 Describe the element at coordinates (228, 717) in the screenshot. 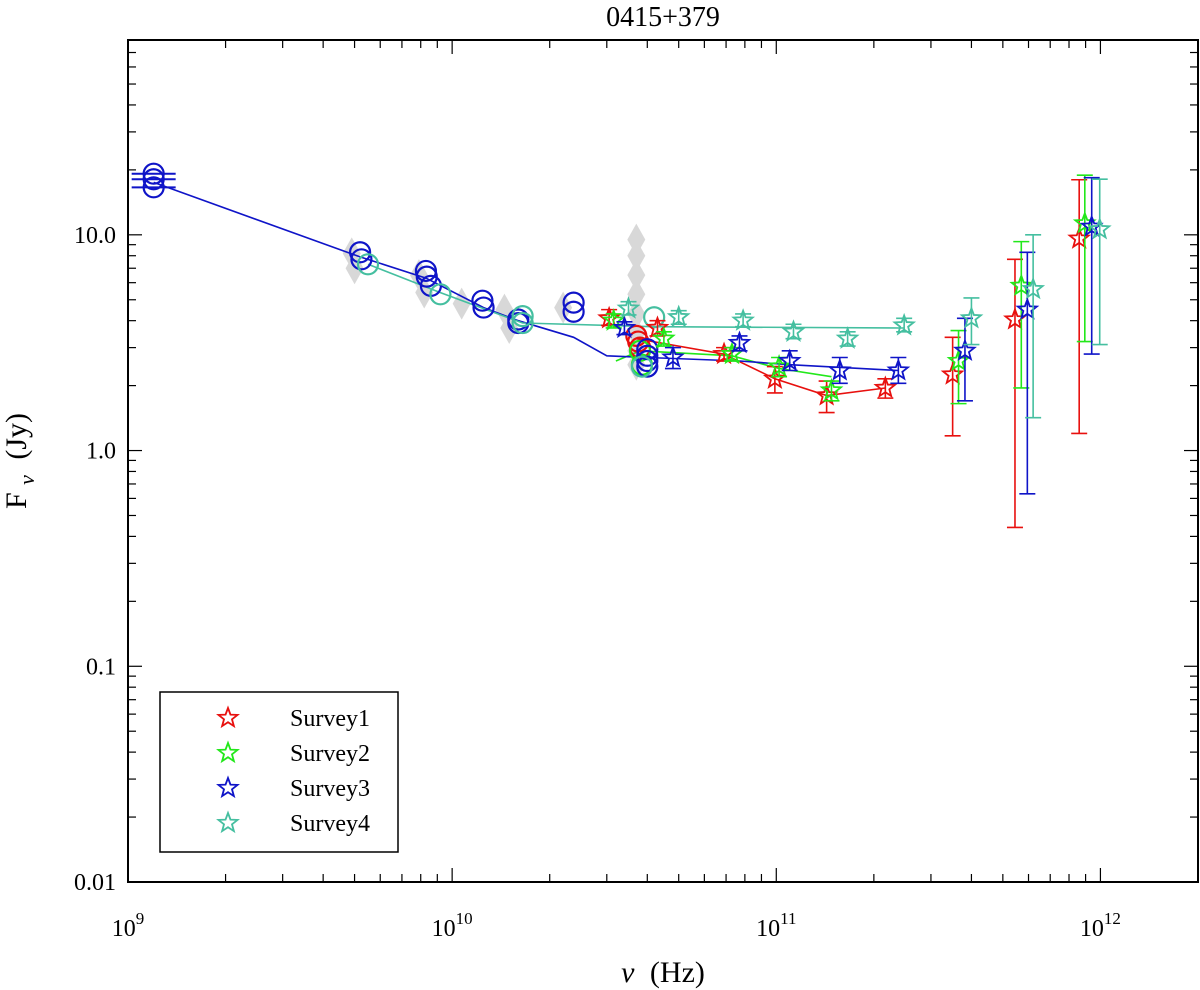

I see `legend-marker-survey1` at that location.